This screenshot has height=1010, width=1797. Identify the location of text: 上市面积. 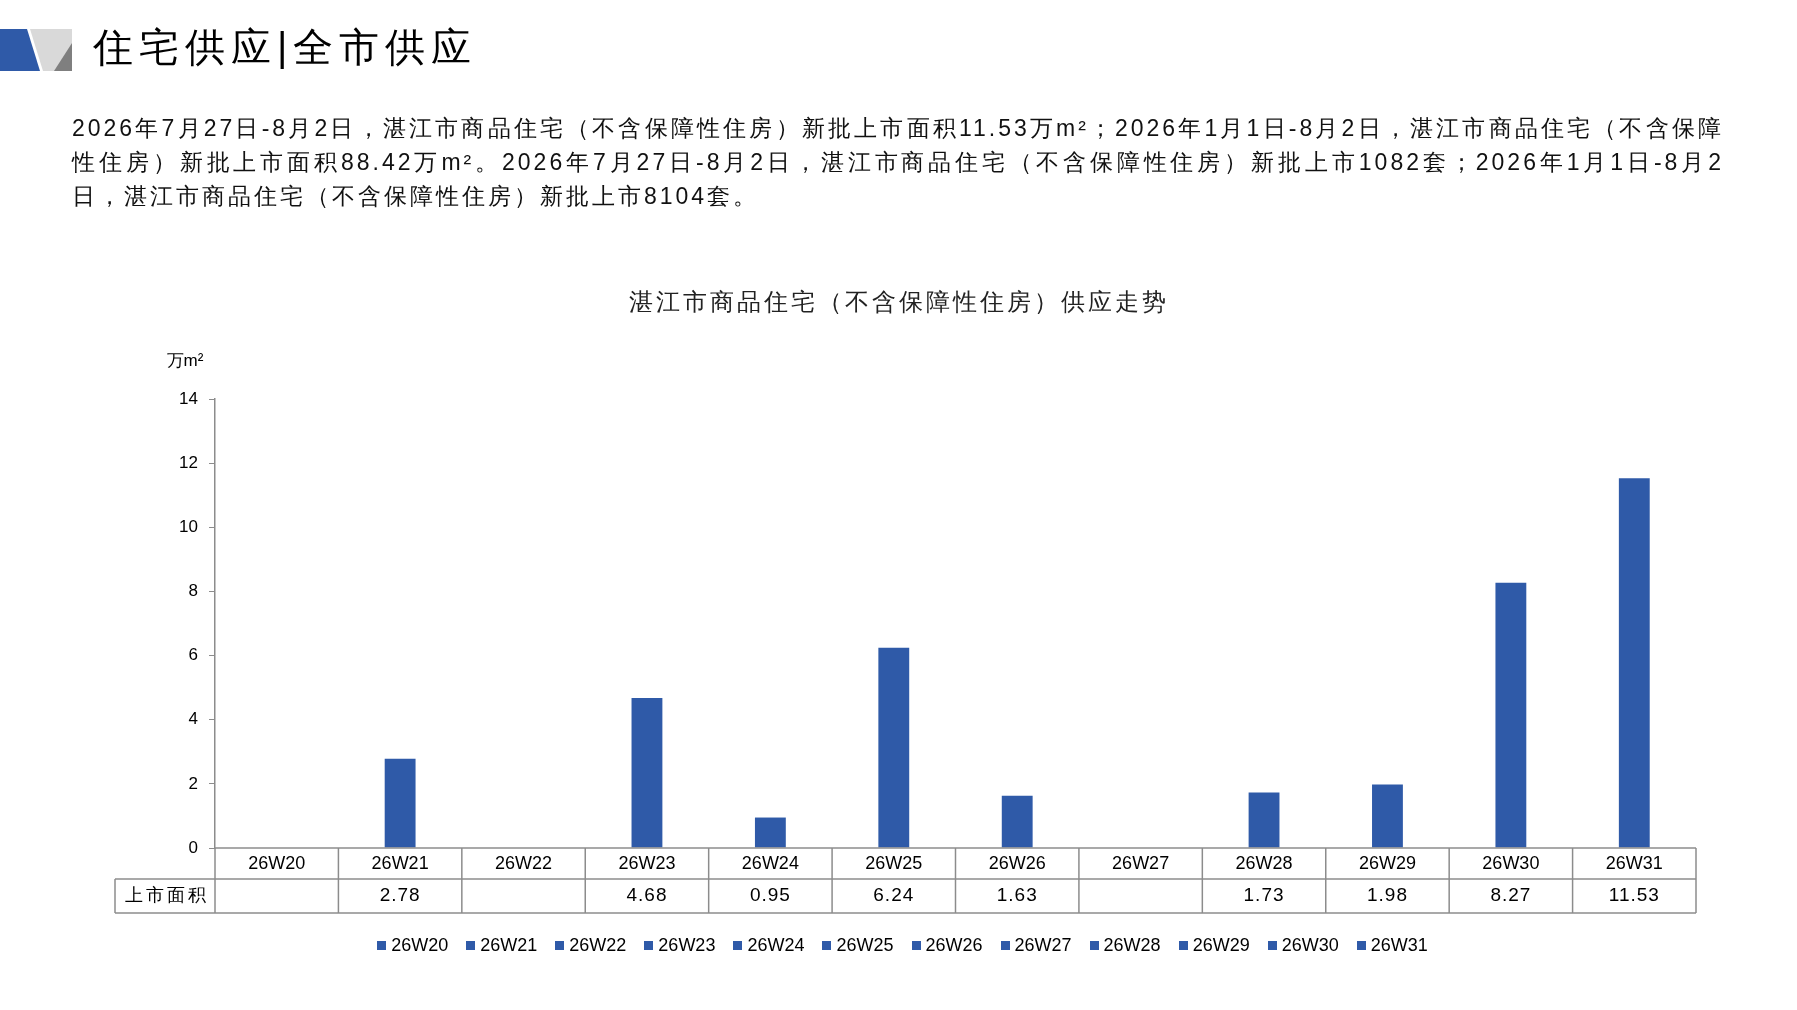
(166, 894).